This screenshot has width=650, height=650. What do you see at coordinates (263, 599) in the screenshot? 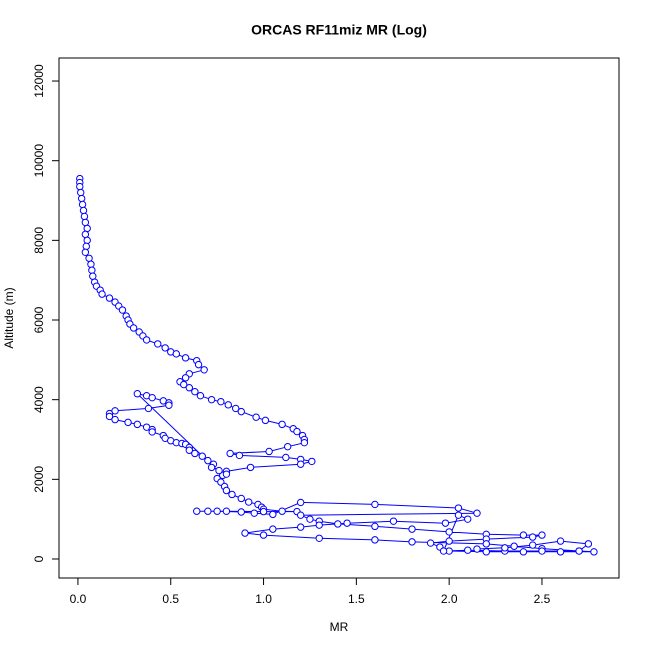
I see `x-tick-label: 1.0` at bounding box center [263, 599].